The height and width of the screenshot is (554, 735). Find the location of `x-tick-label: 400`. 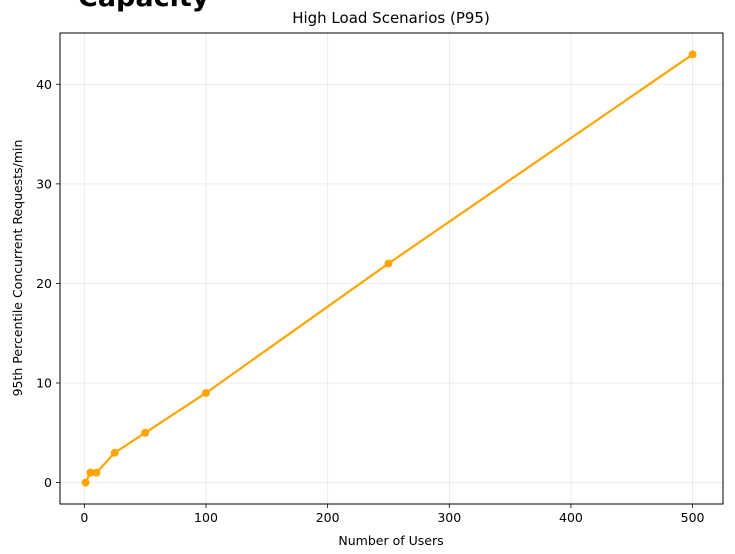

x-tick-label: 400 is located at coordinates (571, 517).